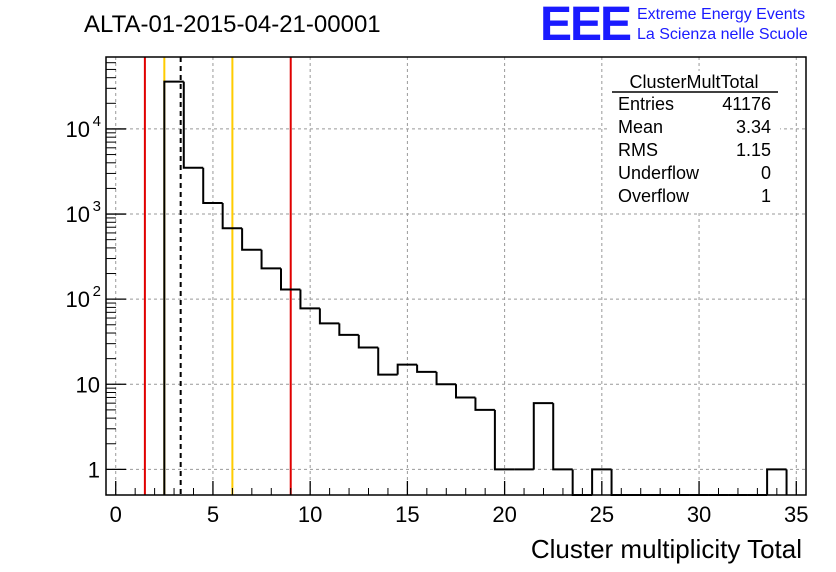  What do you see at coordinates (213, 514) in the screenshot?
I see `x-tick-label: 5` at bounding box center [213, 514].